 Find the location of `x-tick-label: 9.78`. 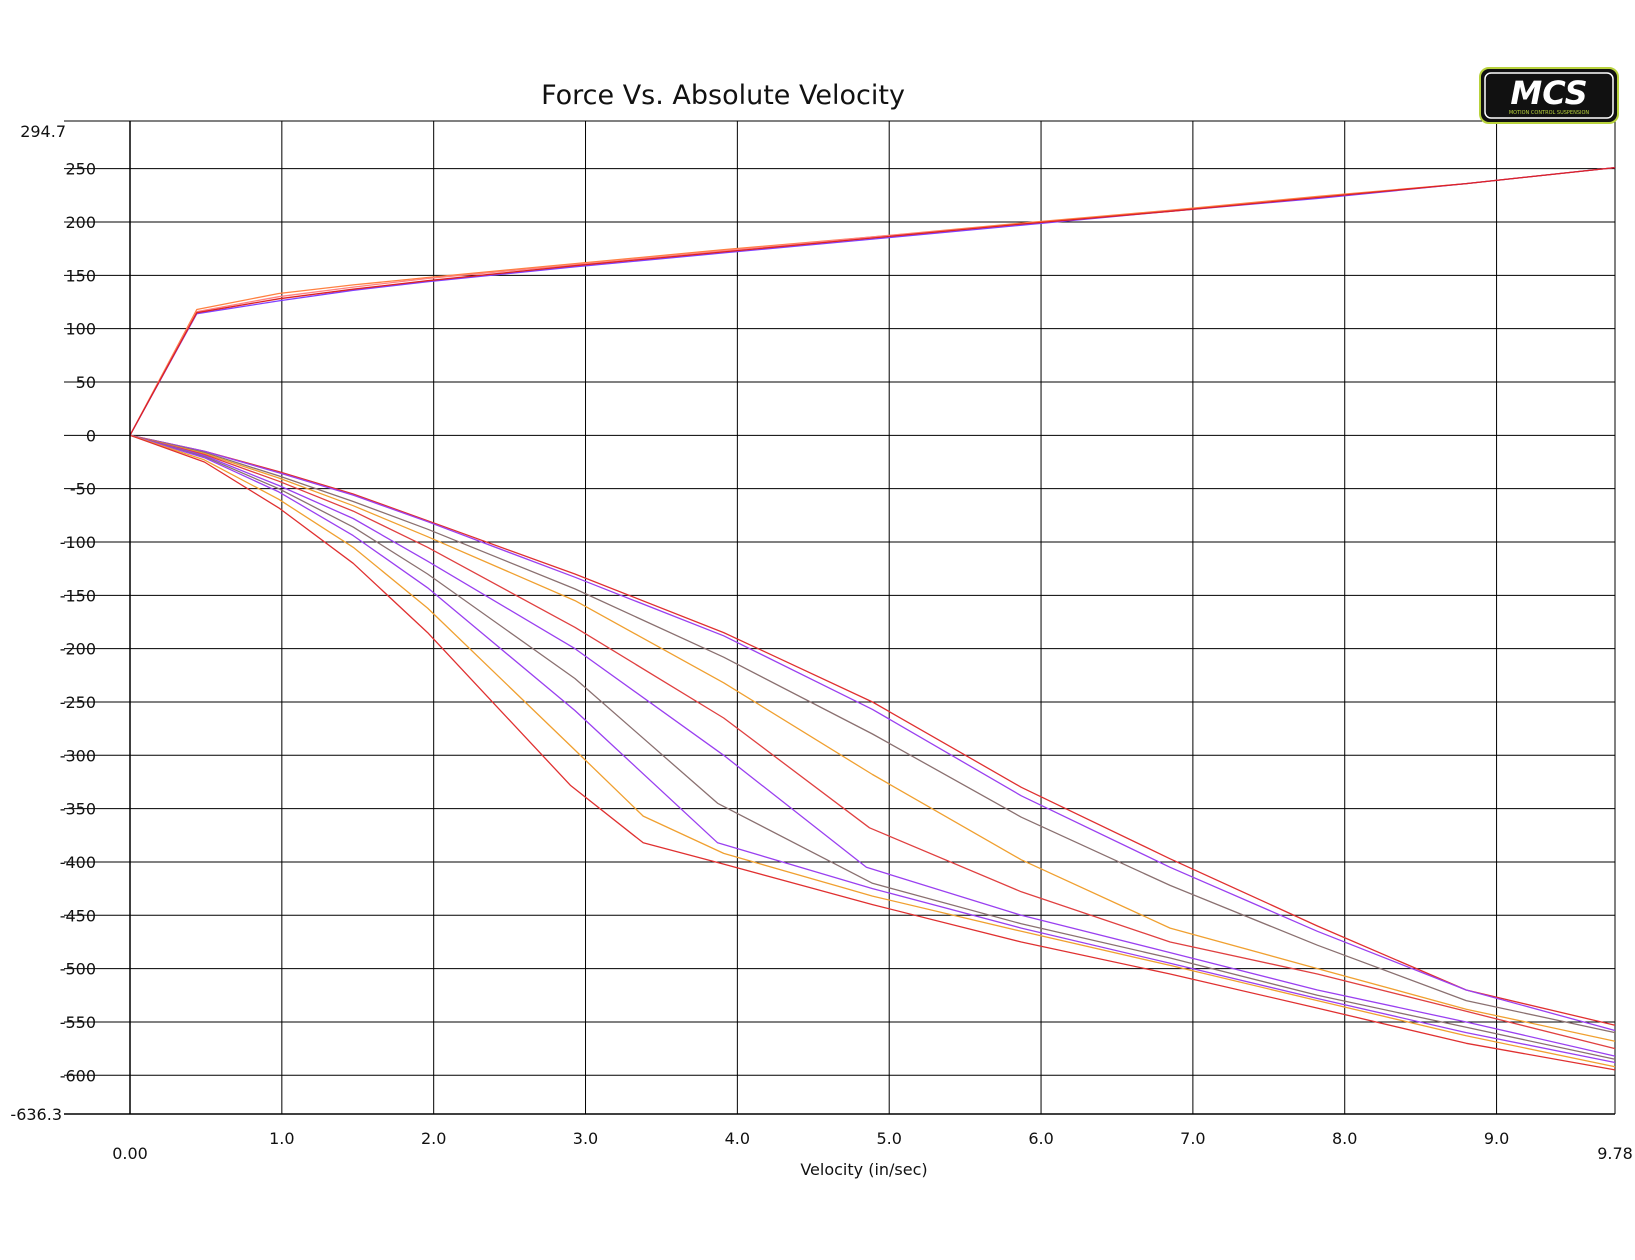

x-tick-label: 9.78 is located at coordinates (1615, 1153).